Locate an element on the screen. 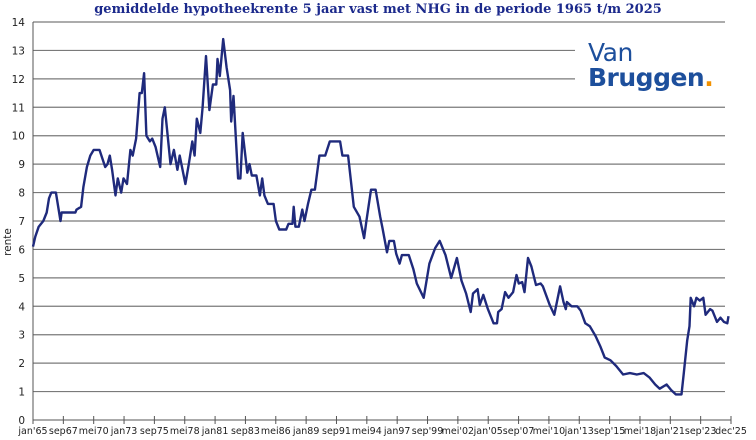 The height and width of the screenshot is (440, 756). y-tick-label: 14 is located at coordinates (19, 23).